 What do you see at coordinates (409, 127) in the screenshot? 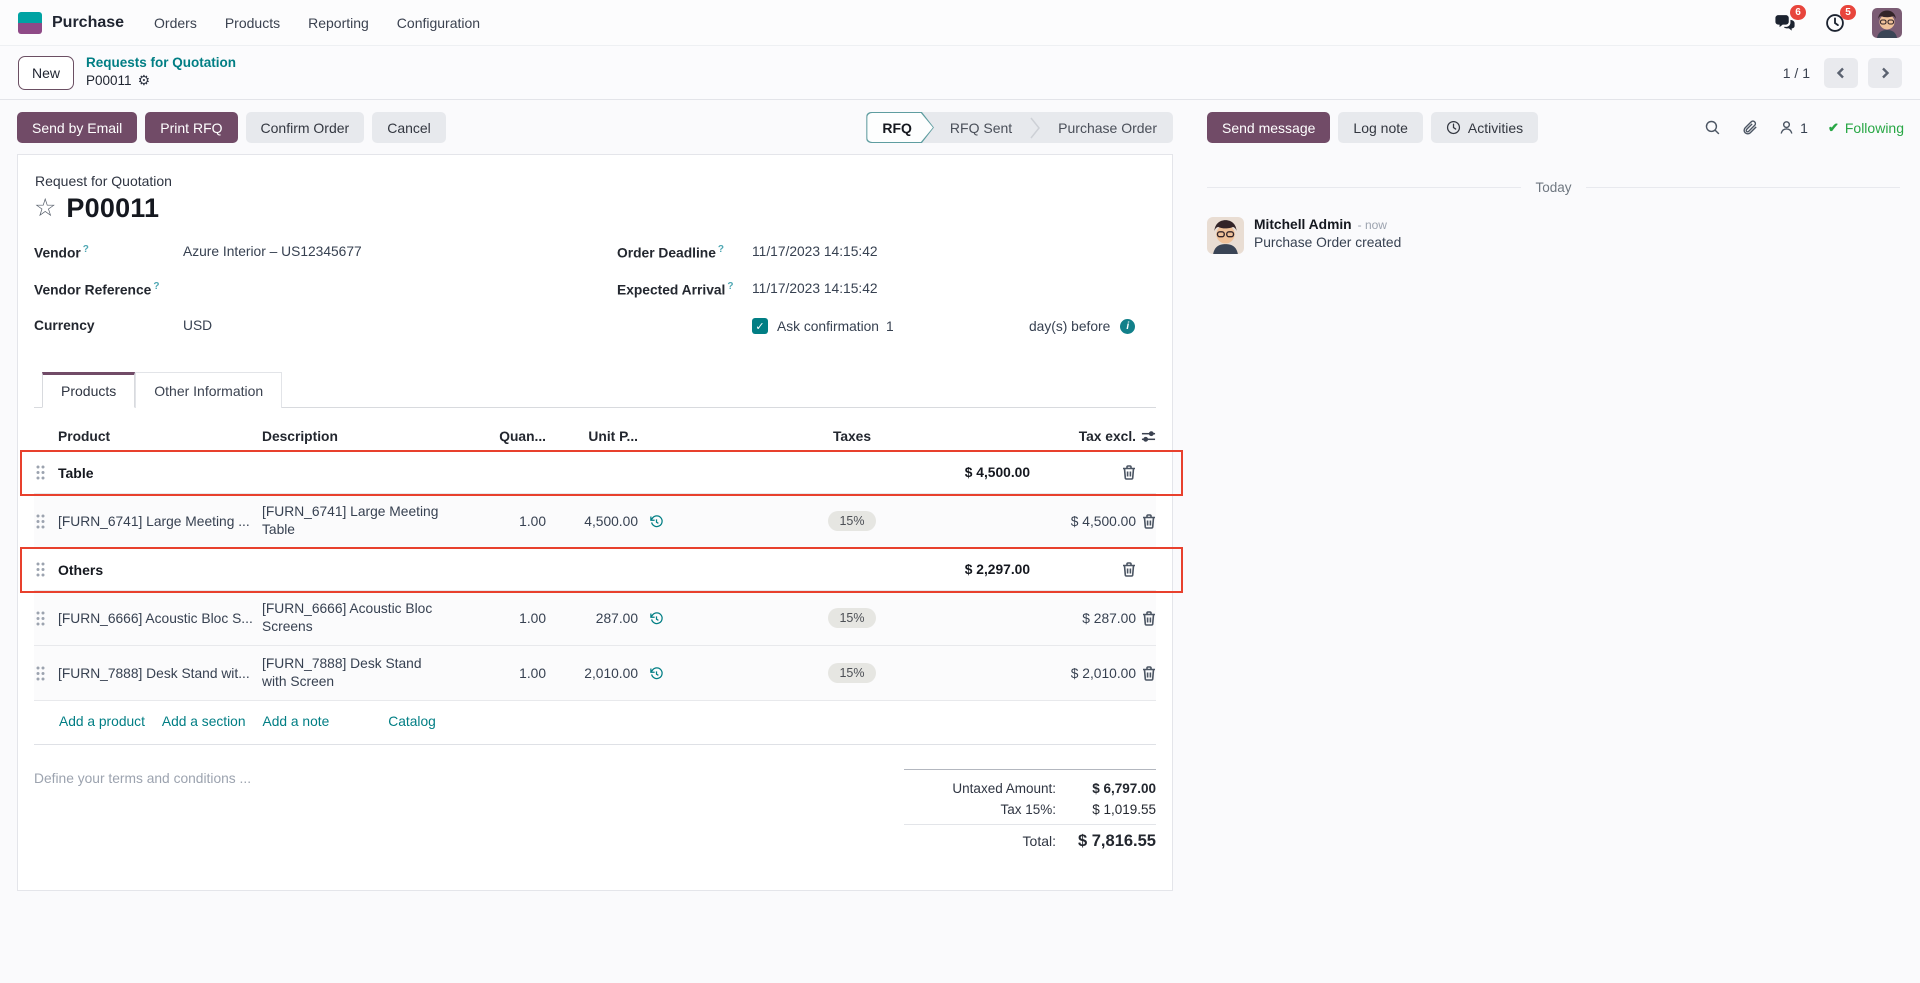
I see `cancel-button: Cancel` at bounding box center [409, 127].